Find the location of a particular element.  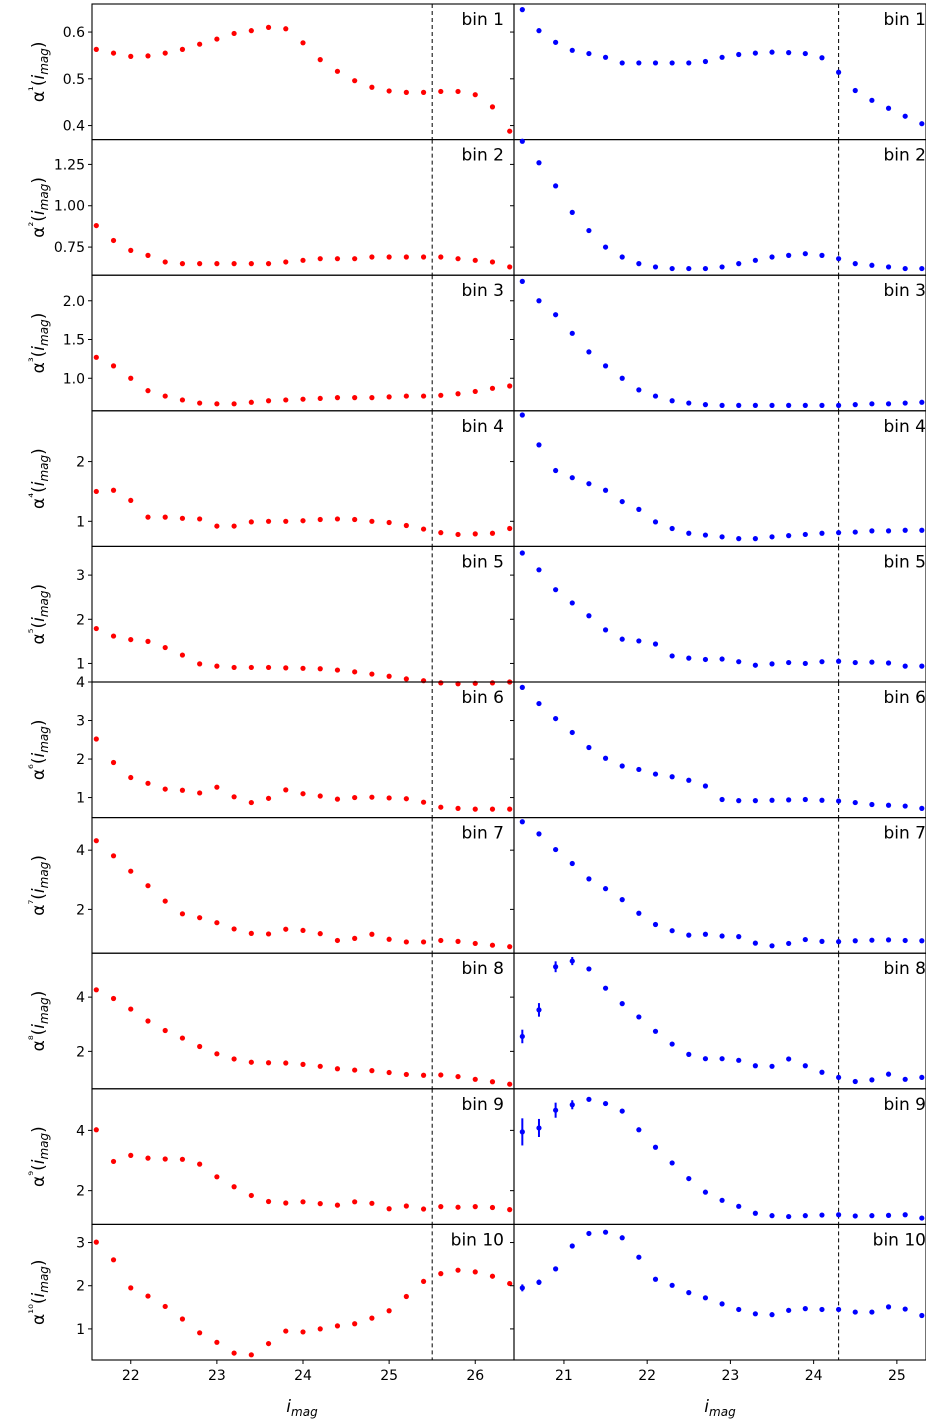

panel-r8-right-bin-label: bin 8 is located at coordinates (904, 969).